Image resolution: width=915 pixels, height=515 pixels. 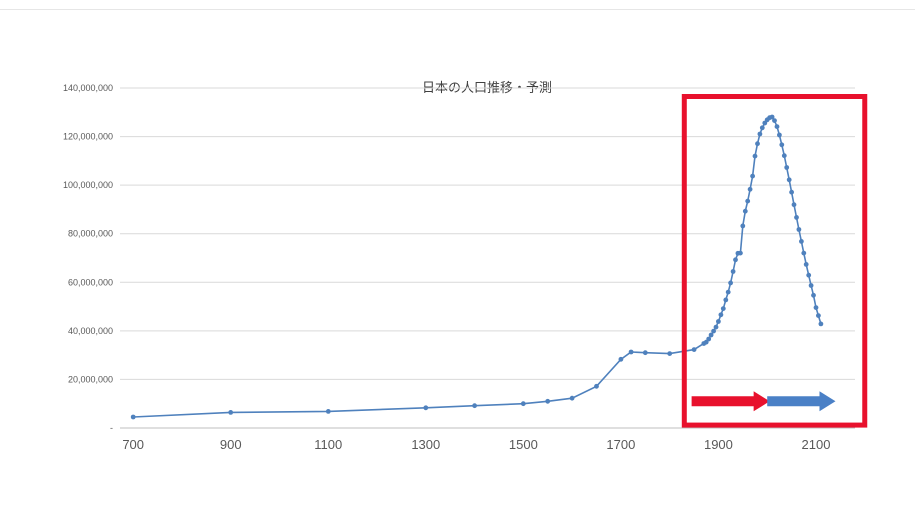 I want to click on x-tick-label: 900, so click(x=231, y=444).